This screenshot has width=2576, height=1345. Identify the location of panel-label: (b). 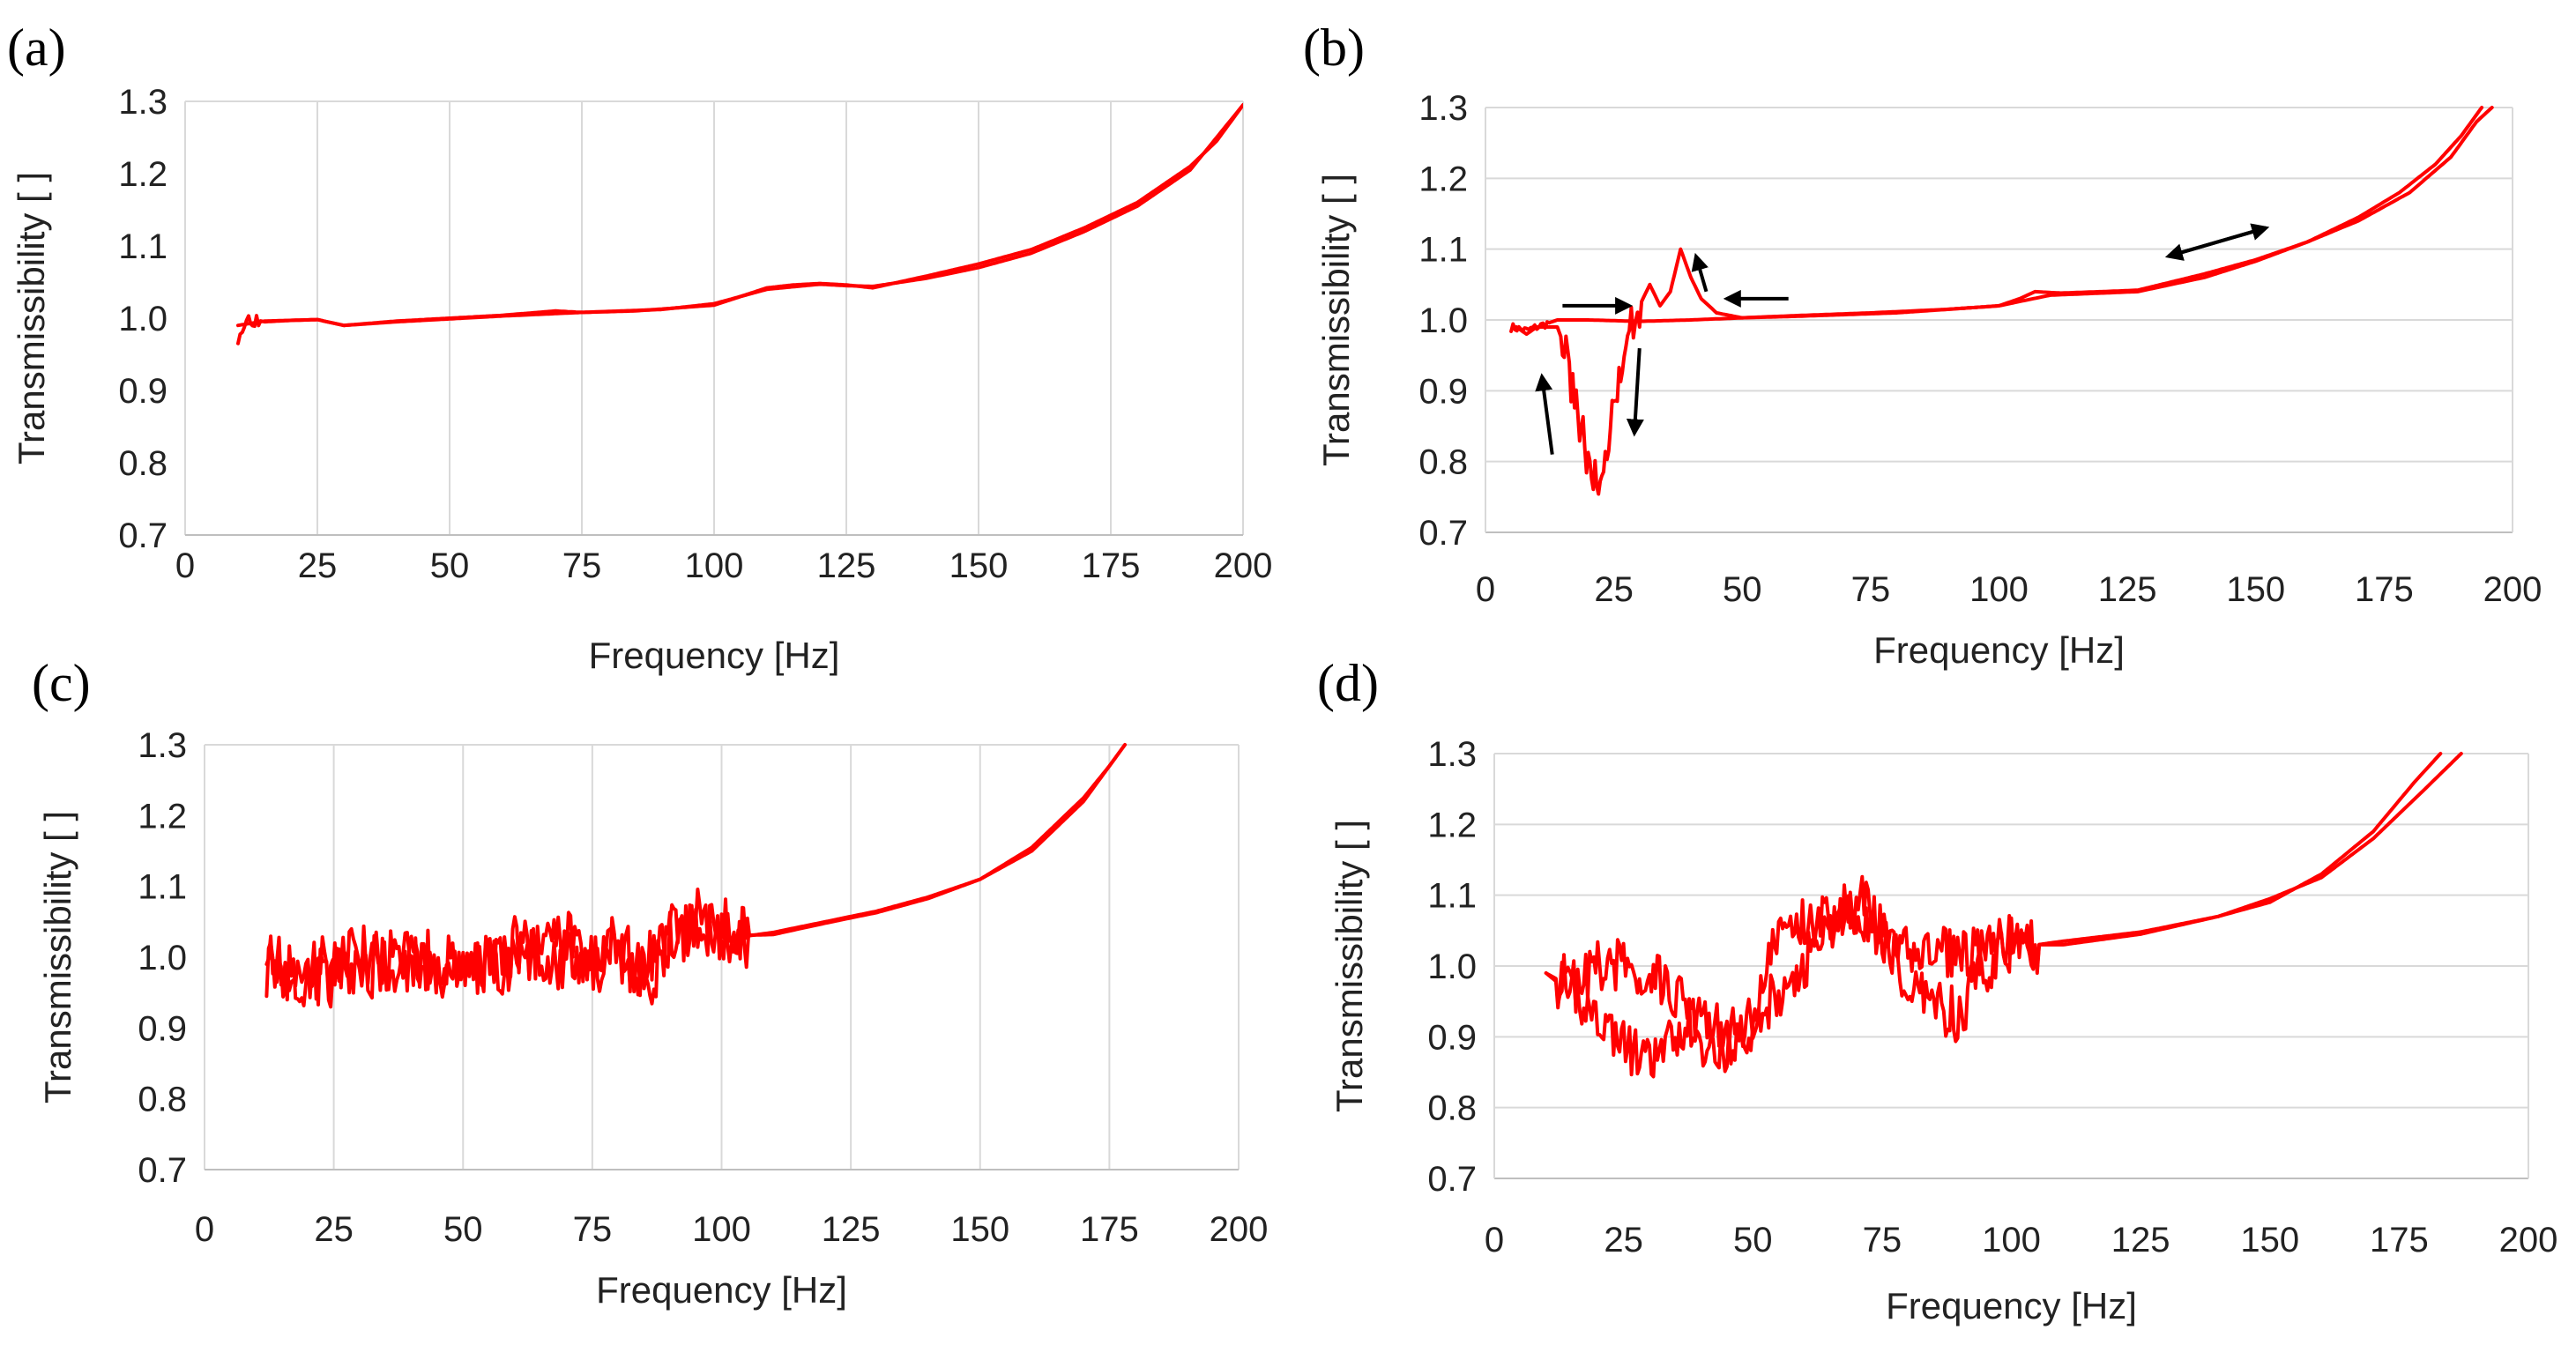
(1334, 48).